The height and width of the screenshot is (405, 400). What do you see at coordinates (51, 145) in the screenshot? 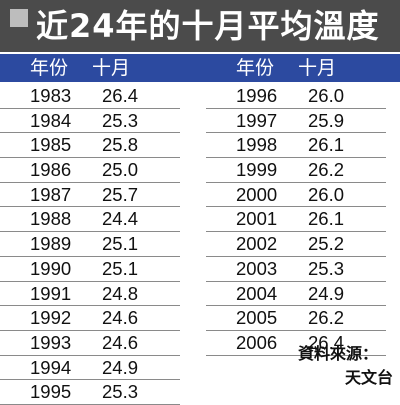
I see `year-cell: 1985` at bounding box center [51, 145].